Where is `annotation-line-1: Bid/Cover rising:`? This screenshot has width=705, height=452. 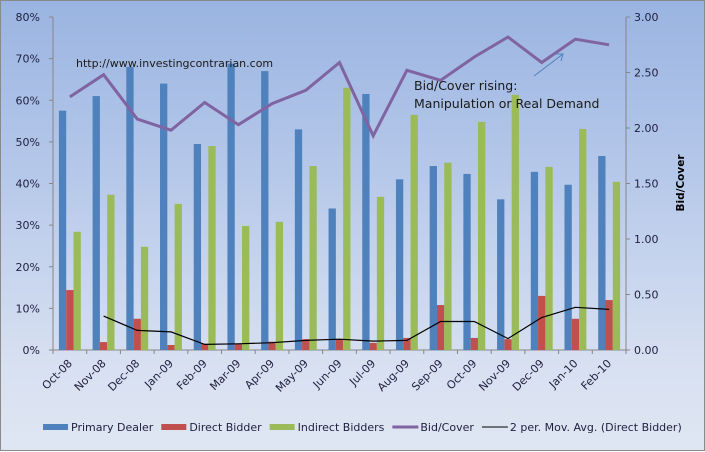 annotation-line-1: Bid/Cover rising: is located at coordinates (465, 85).